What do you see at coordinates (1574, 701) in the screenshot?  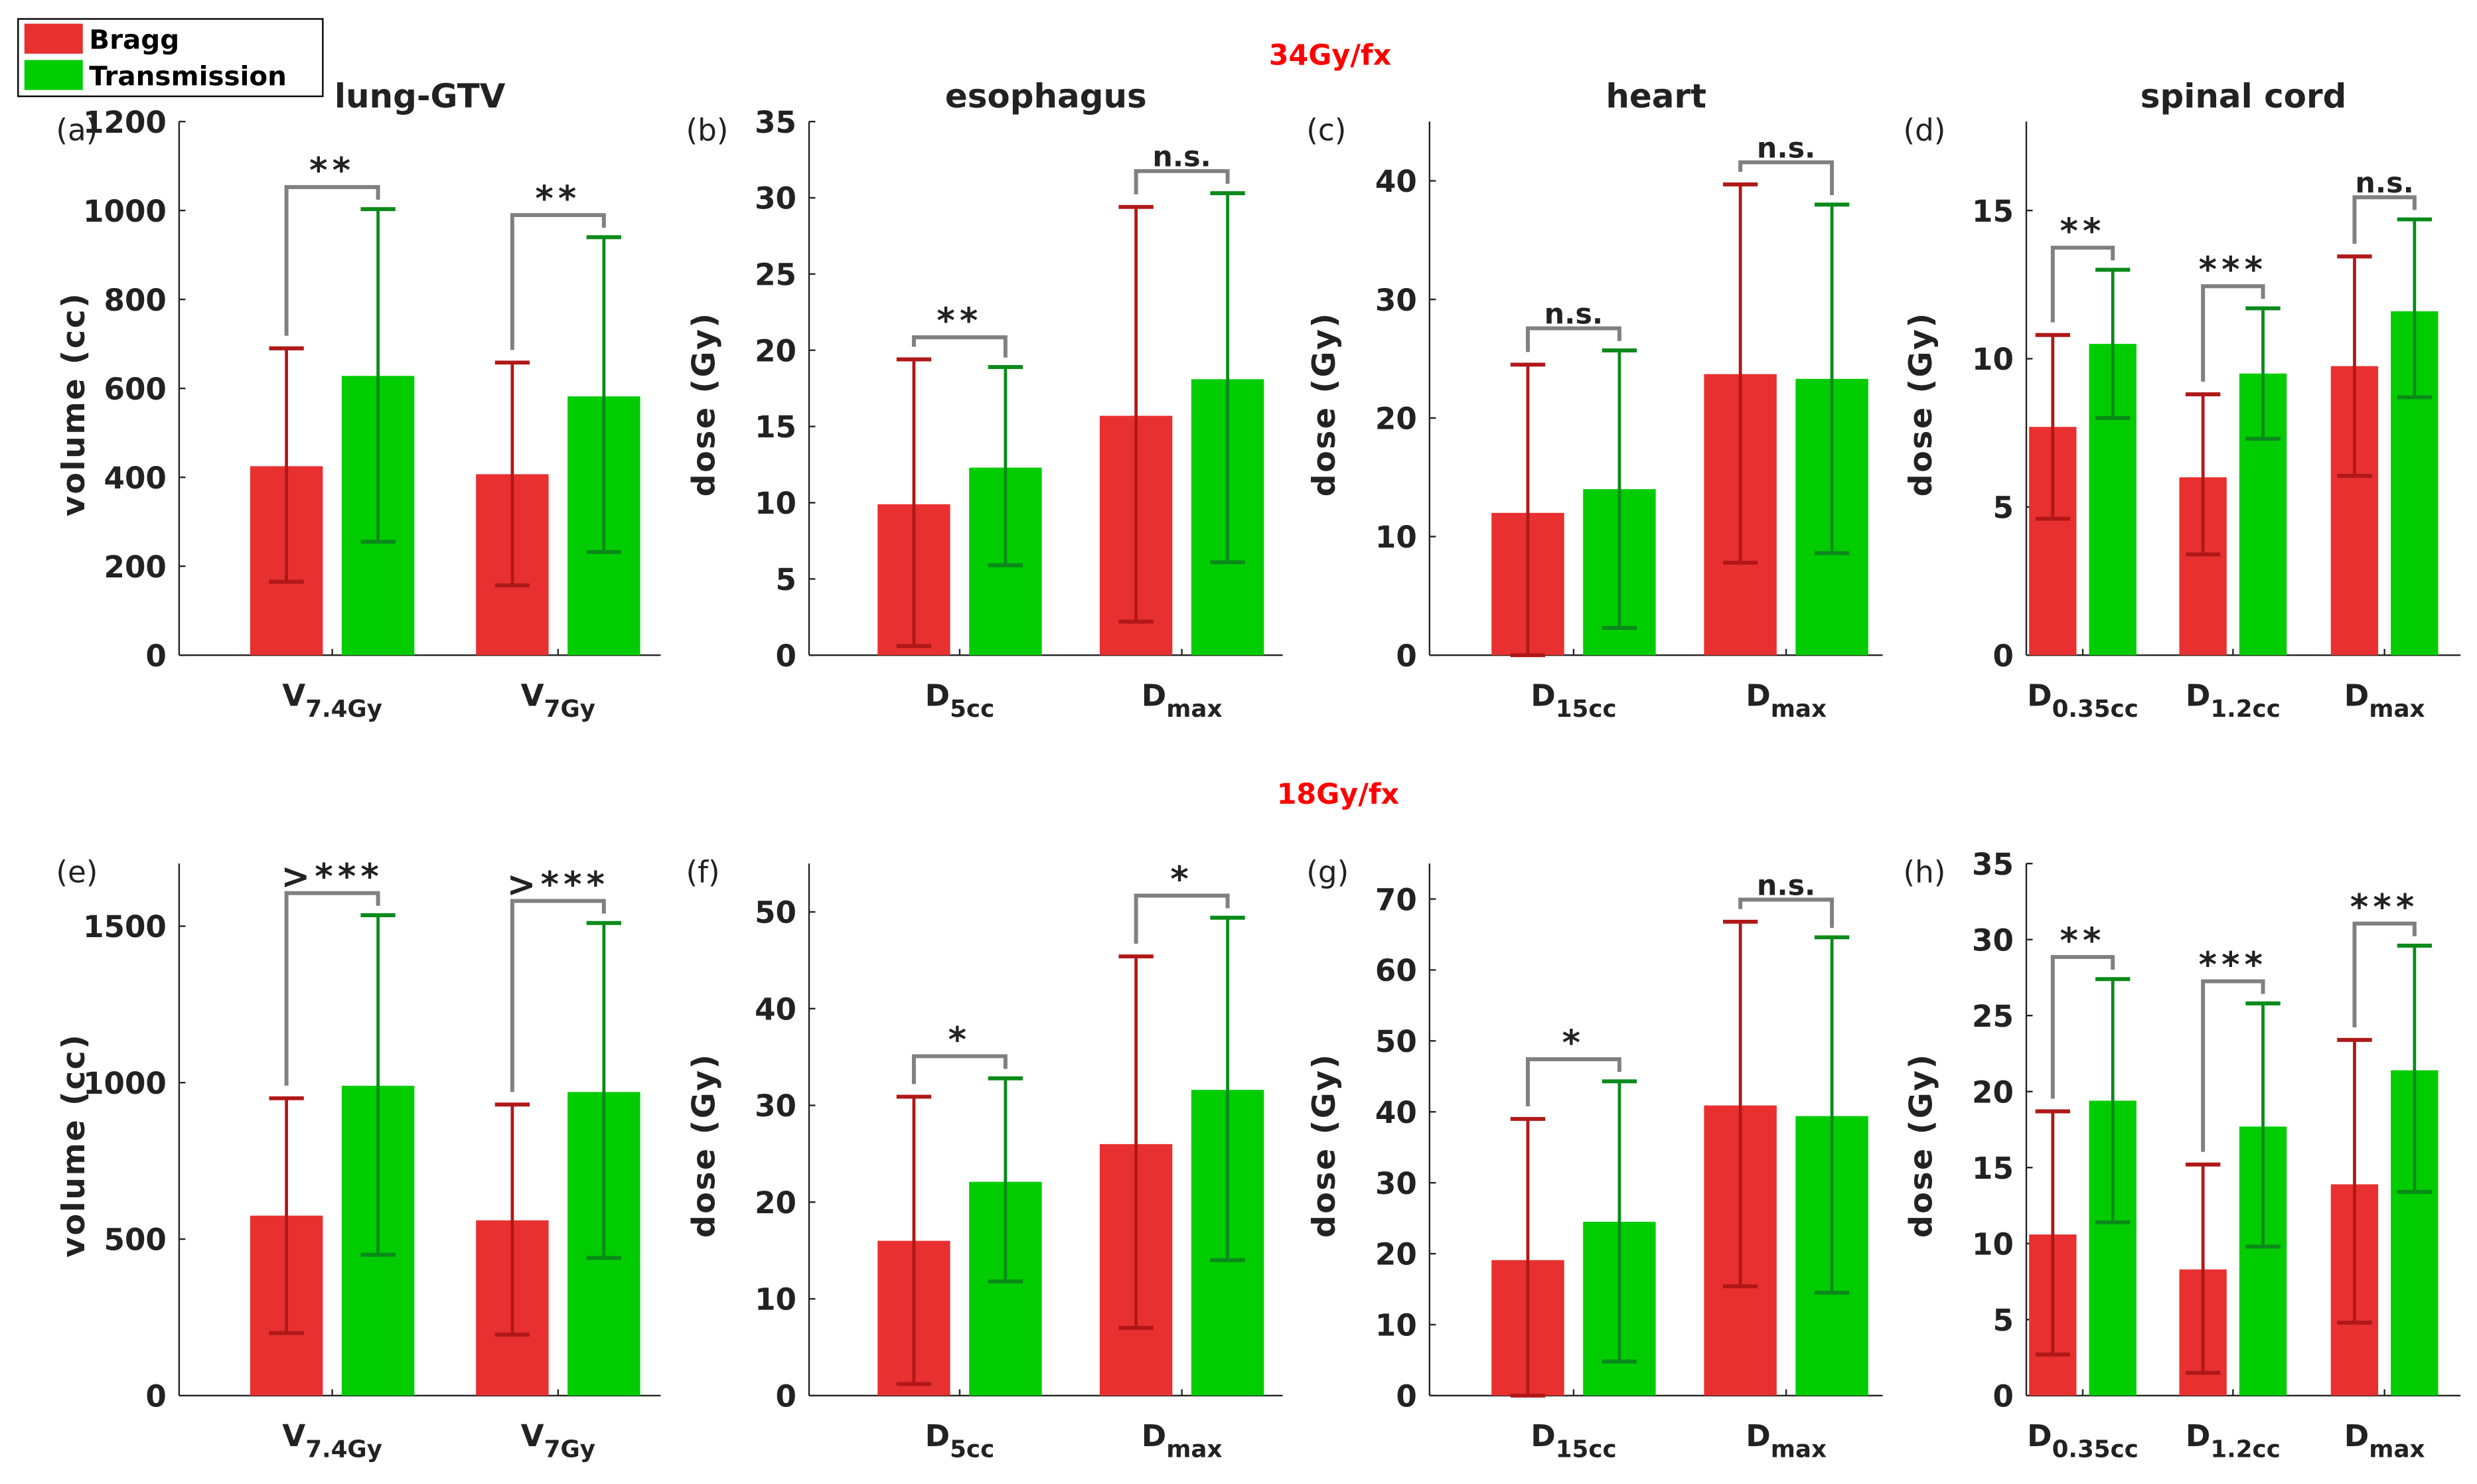 I see `x-tick-label: D15cc` at bounding box center [1574, 701].